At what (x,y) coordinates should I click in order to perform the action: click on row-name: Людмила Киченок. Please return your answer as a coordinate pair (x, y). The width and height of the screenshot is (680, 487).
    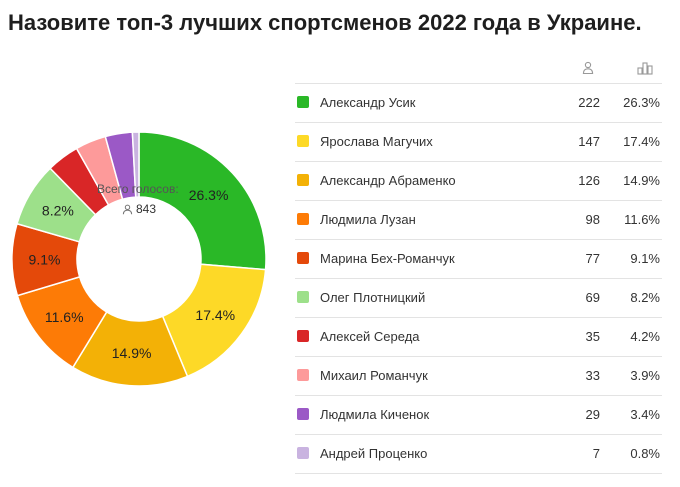
    Looking at the image, I should click on (375, 414).